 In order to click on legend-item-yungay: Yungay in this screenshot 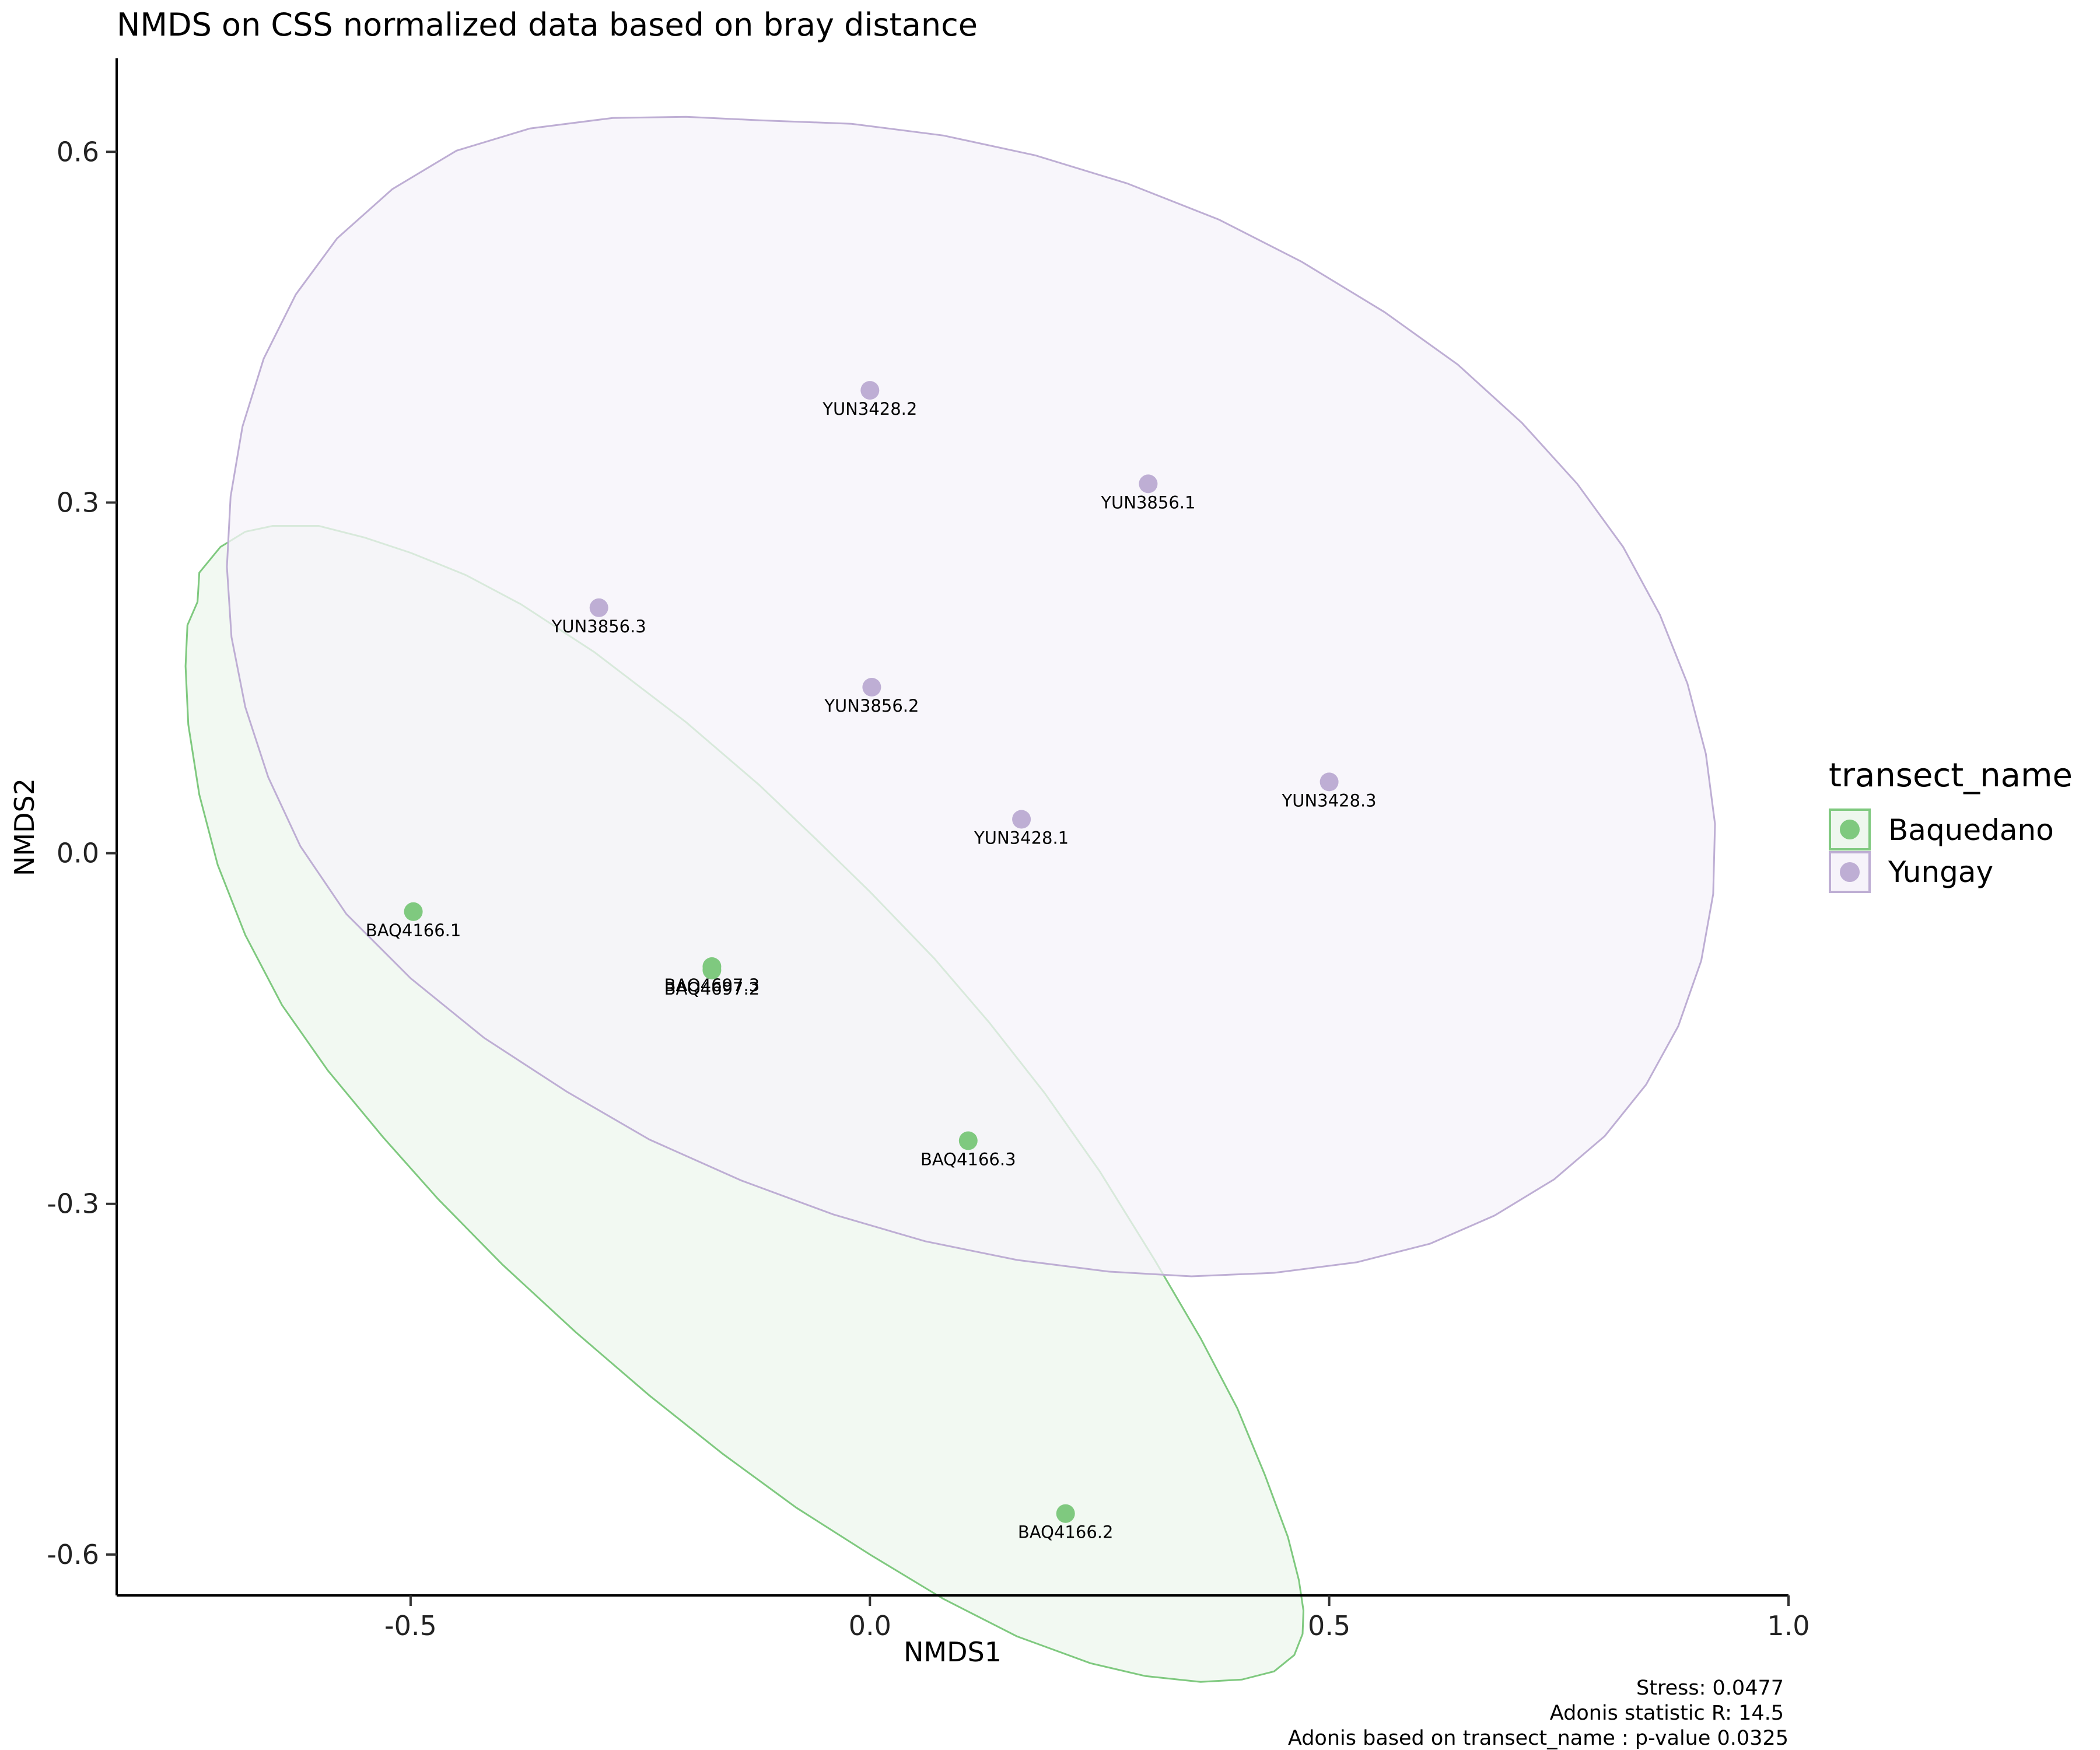, I will do `click(1911, 872)`.